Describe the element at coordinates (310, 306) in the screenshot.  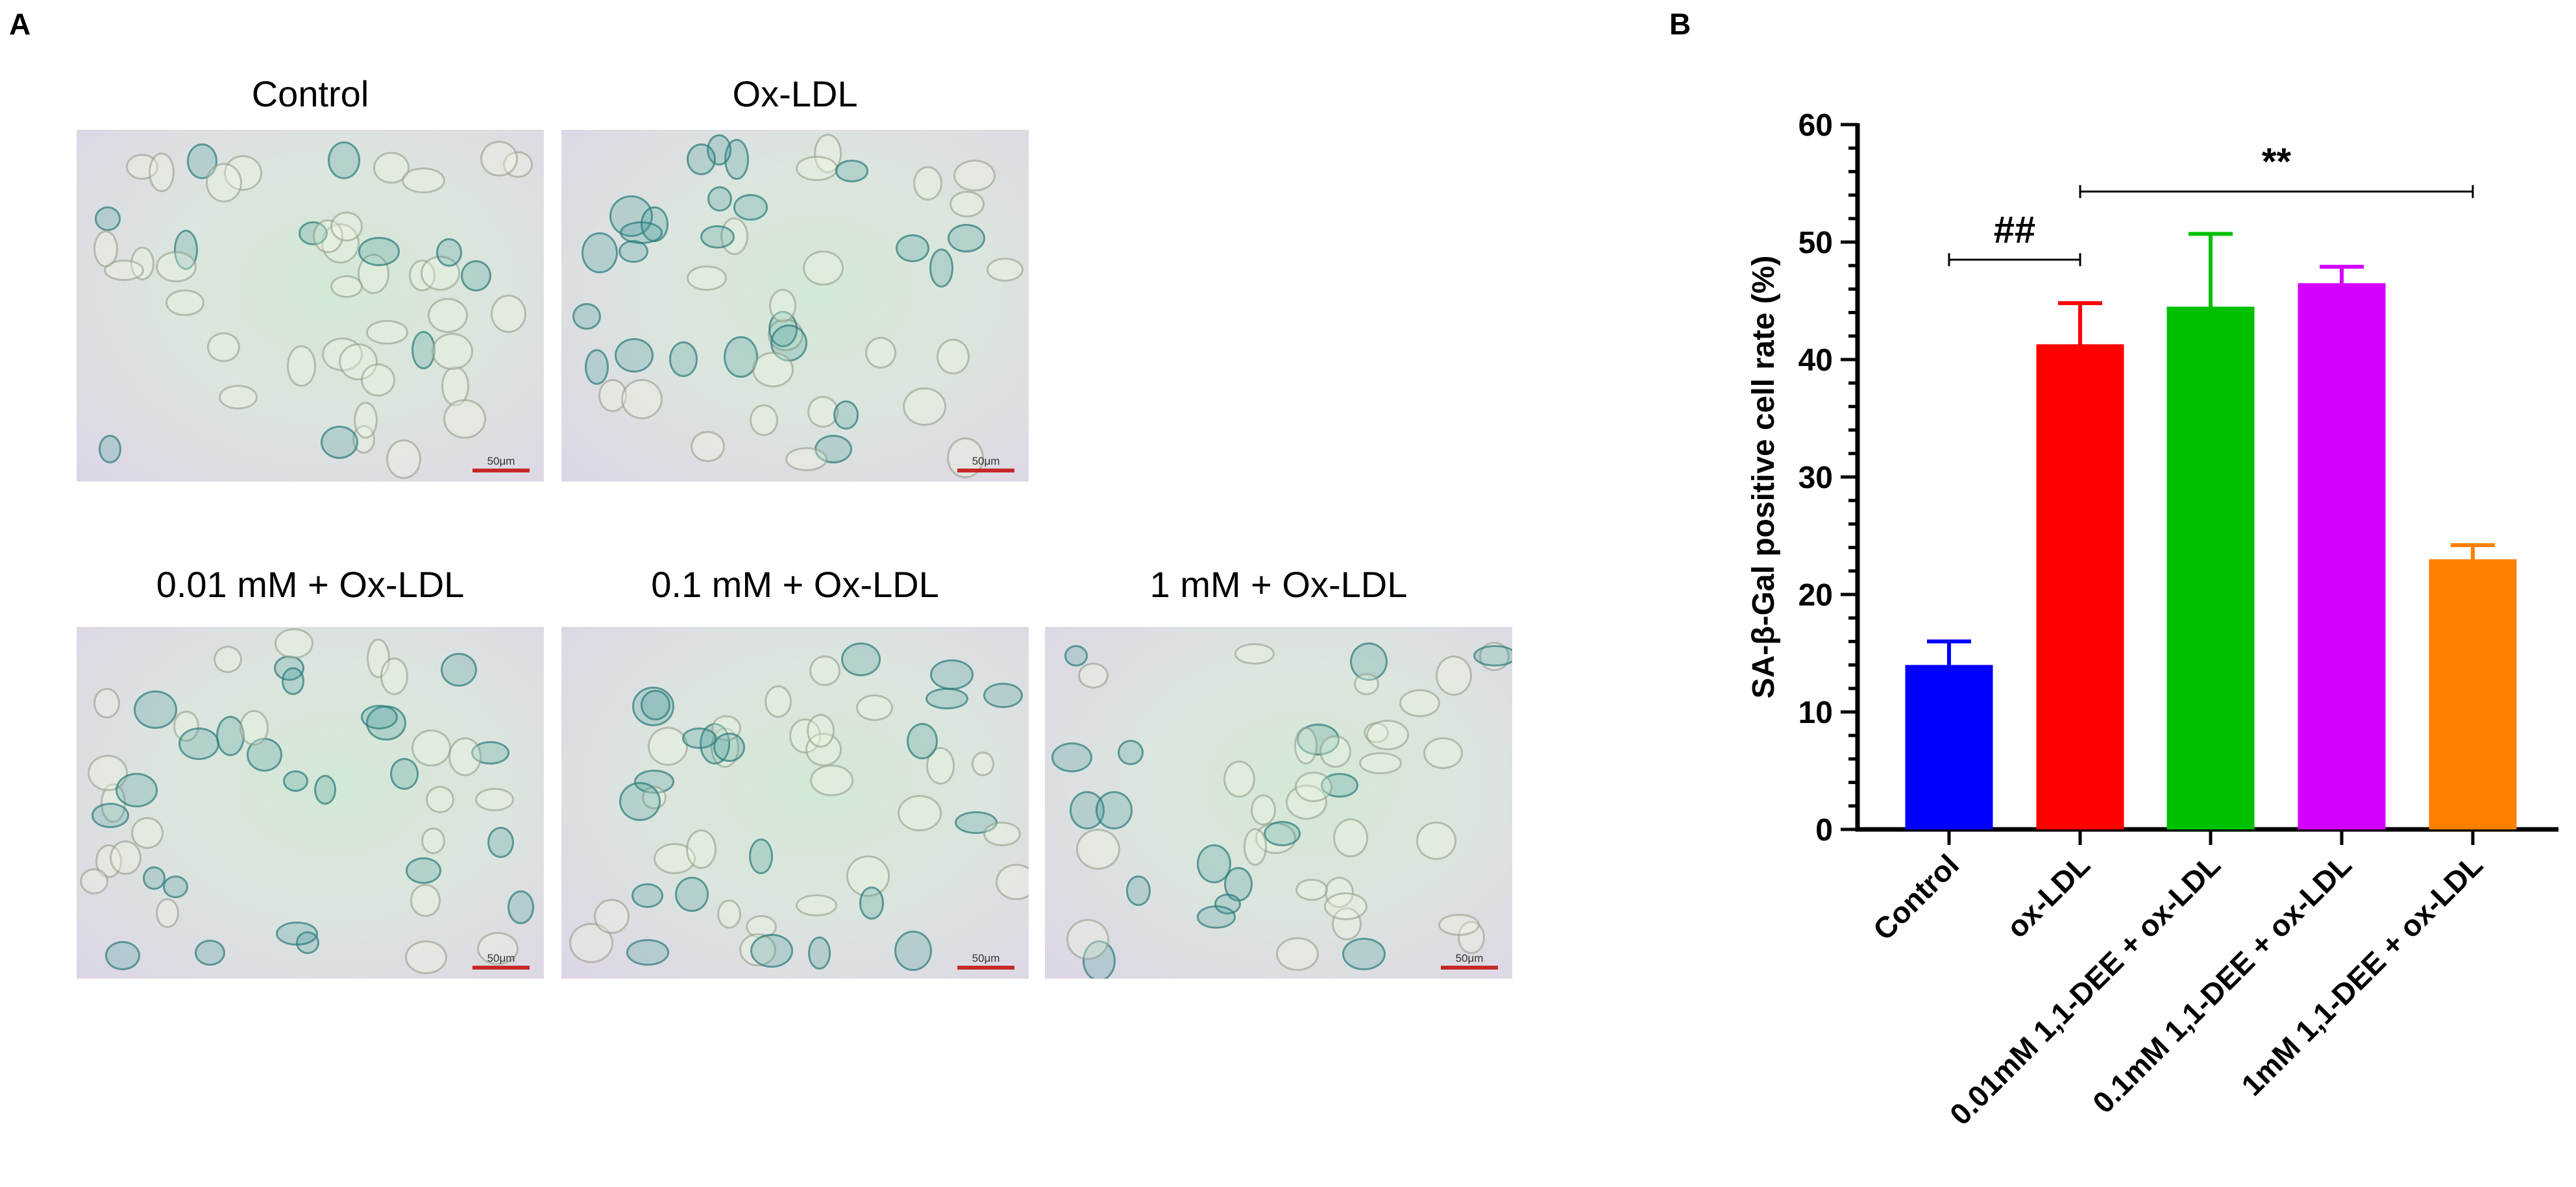
I see `micrograph-control: 50μm` at that location.